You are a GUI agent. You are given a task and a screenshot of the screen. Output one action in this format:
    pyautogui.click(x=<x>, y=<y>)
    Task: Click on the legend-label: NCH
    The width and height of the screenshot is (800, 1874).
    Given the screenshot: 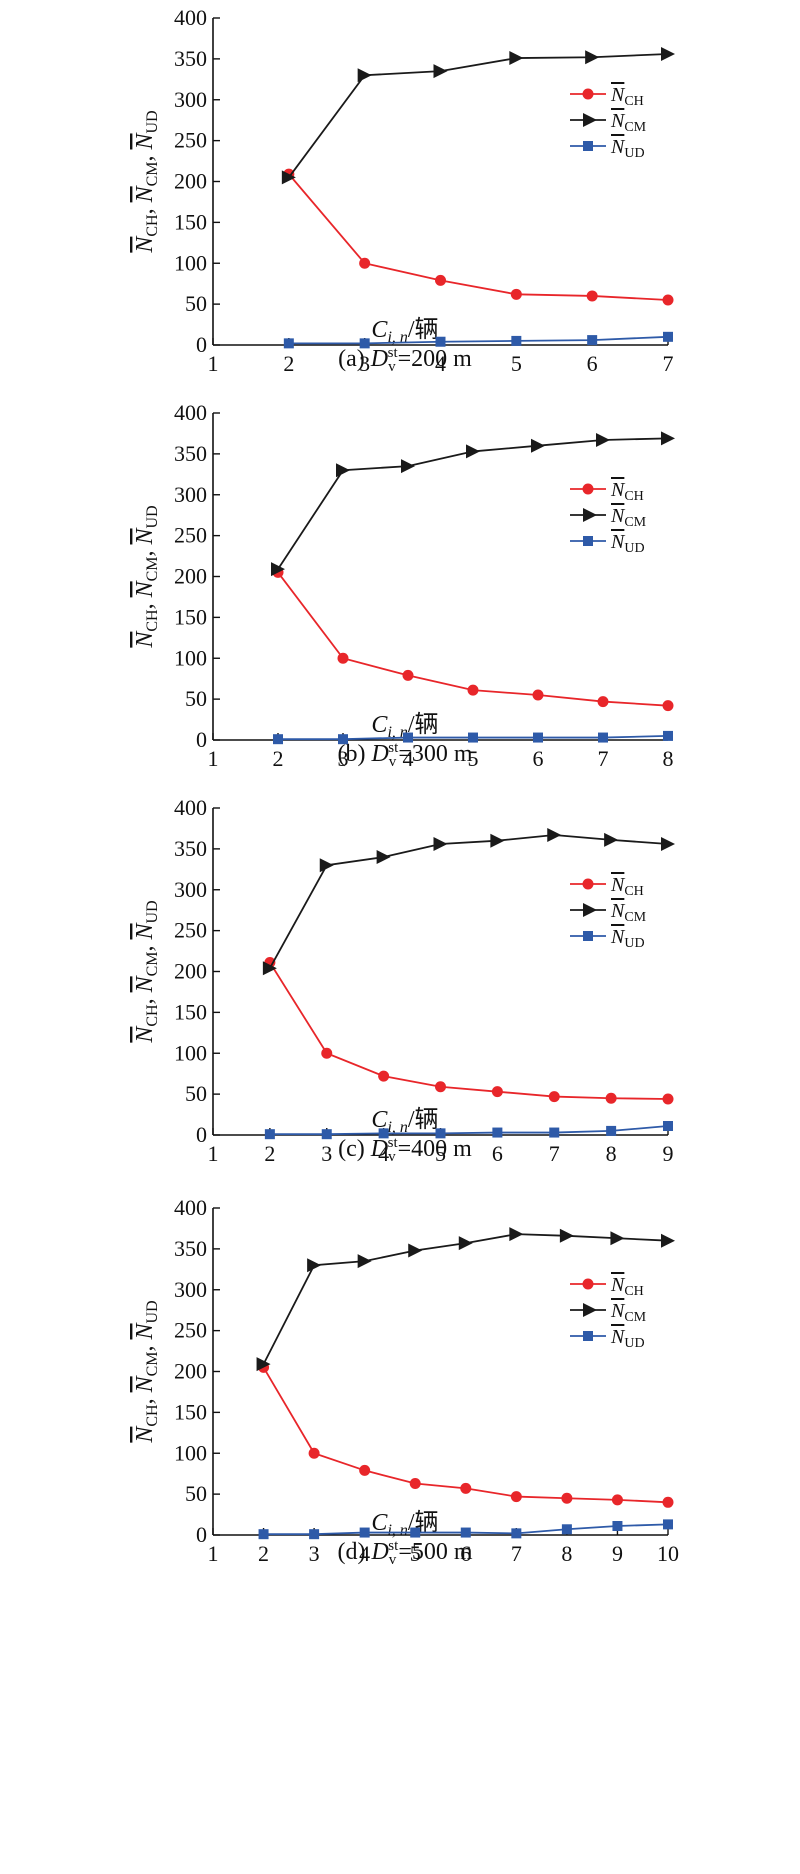 What is the action you would take?
    pyautogui.click(x=627, y=1286)
    